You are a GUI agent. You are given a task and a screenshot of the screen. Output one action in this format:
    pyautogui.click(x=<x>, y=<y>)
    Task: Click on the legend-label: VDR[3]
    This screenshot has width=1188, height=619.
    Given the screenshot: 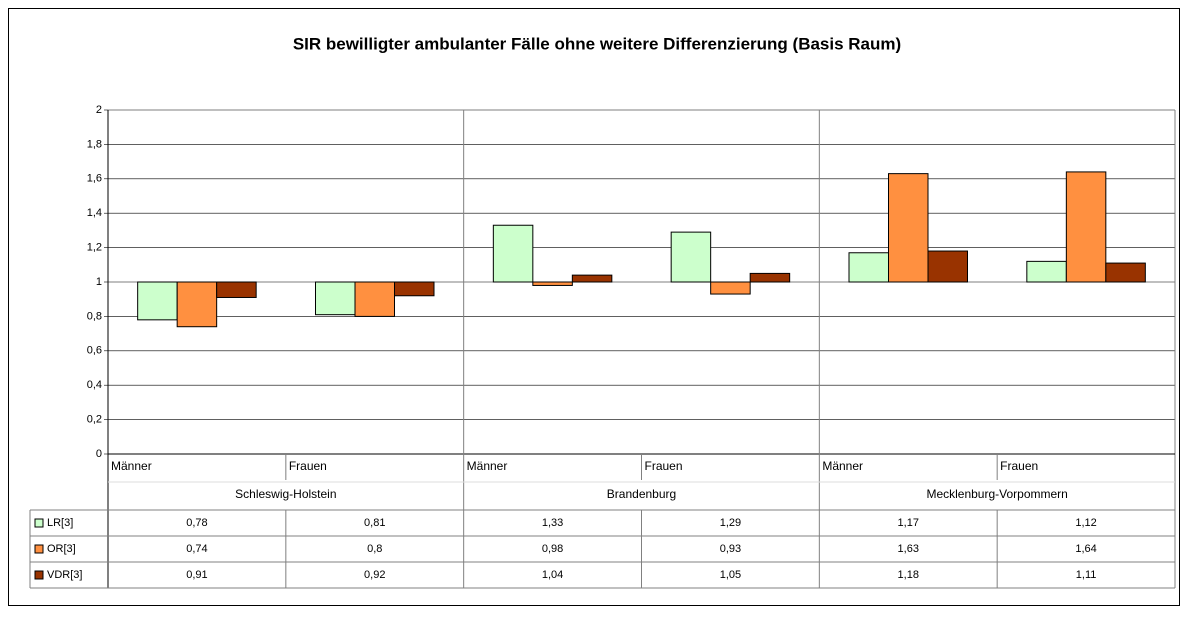 What is the action you would take?
    pyautogui.click(x=64, y=575)
    